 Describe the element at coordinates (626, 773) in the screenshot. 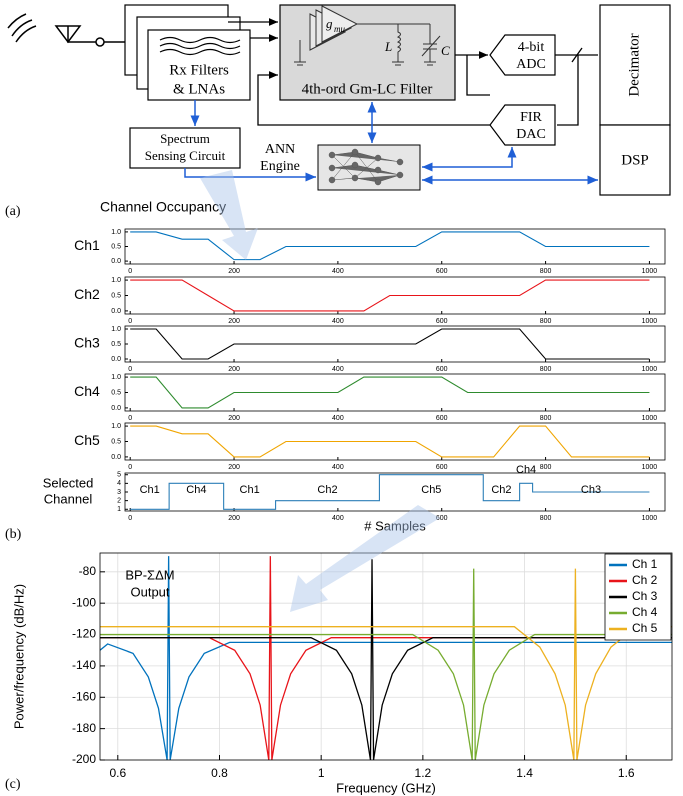

I see `x-tick-label: 1.6` at that location.